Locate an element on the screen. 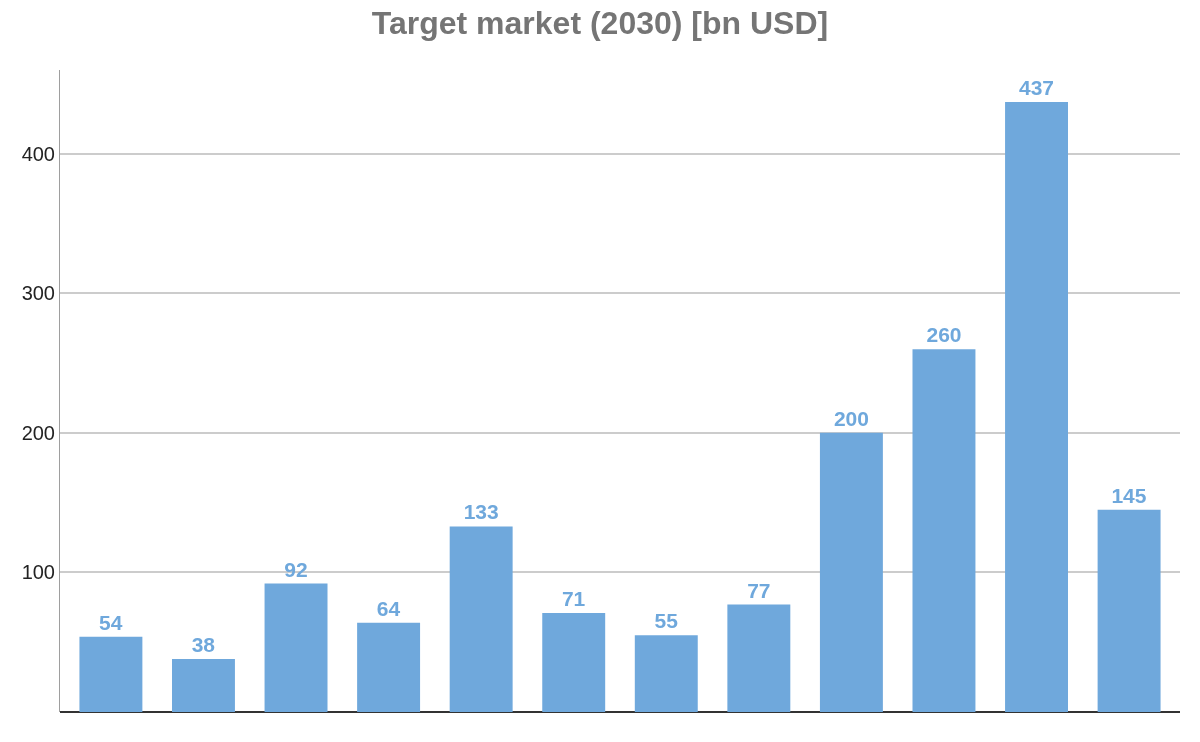 The image size is (1200, 742). data-label: 260 is located at coordinates (944, 335).